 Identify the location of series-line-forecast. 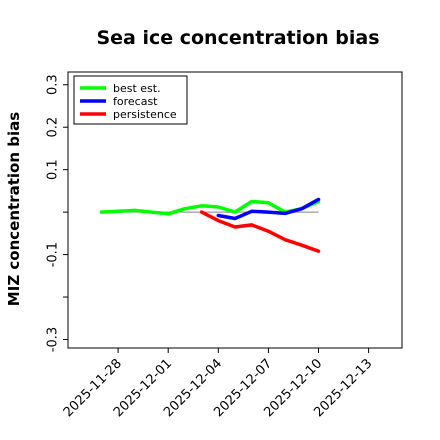
(268, 209).